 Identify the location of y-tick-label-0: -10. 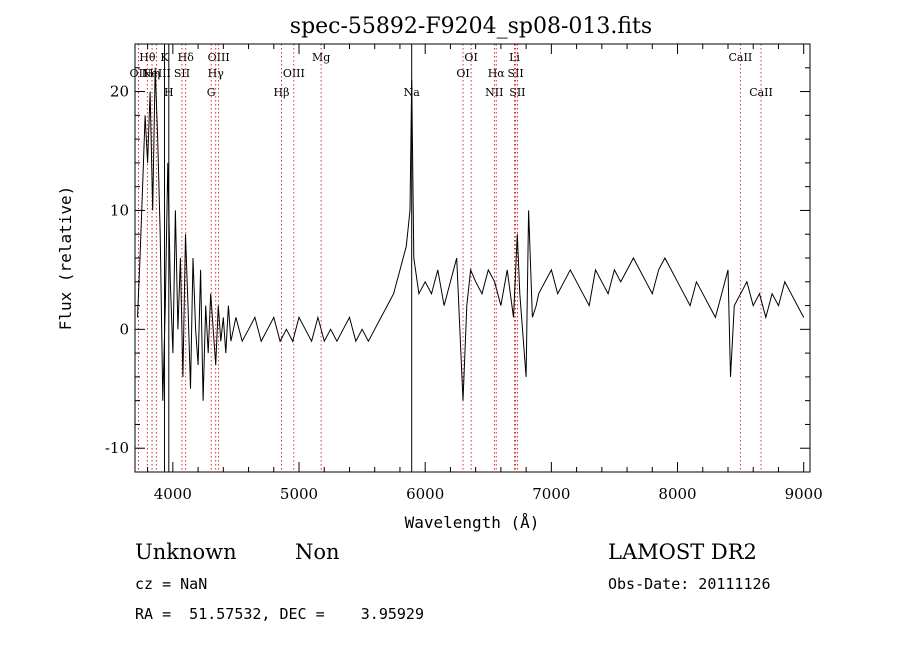
(117, 448).